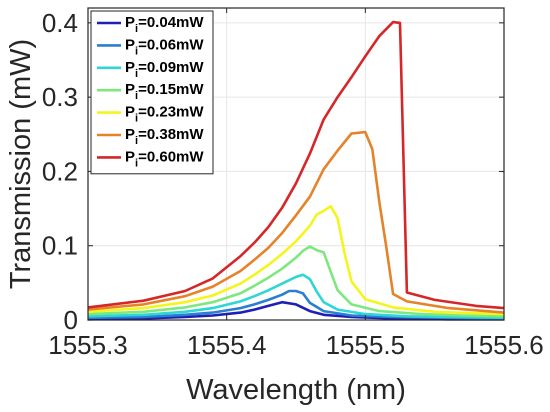  Describe the element at coordinates (504, 345) in the screenshot. I see `x-tick-label: 1555.6` at that location.